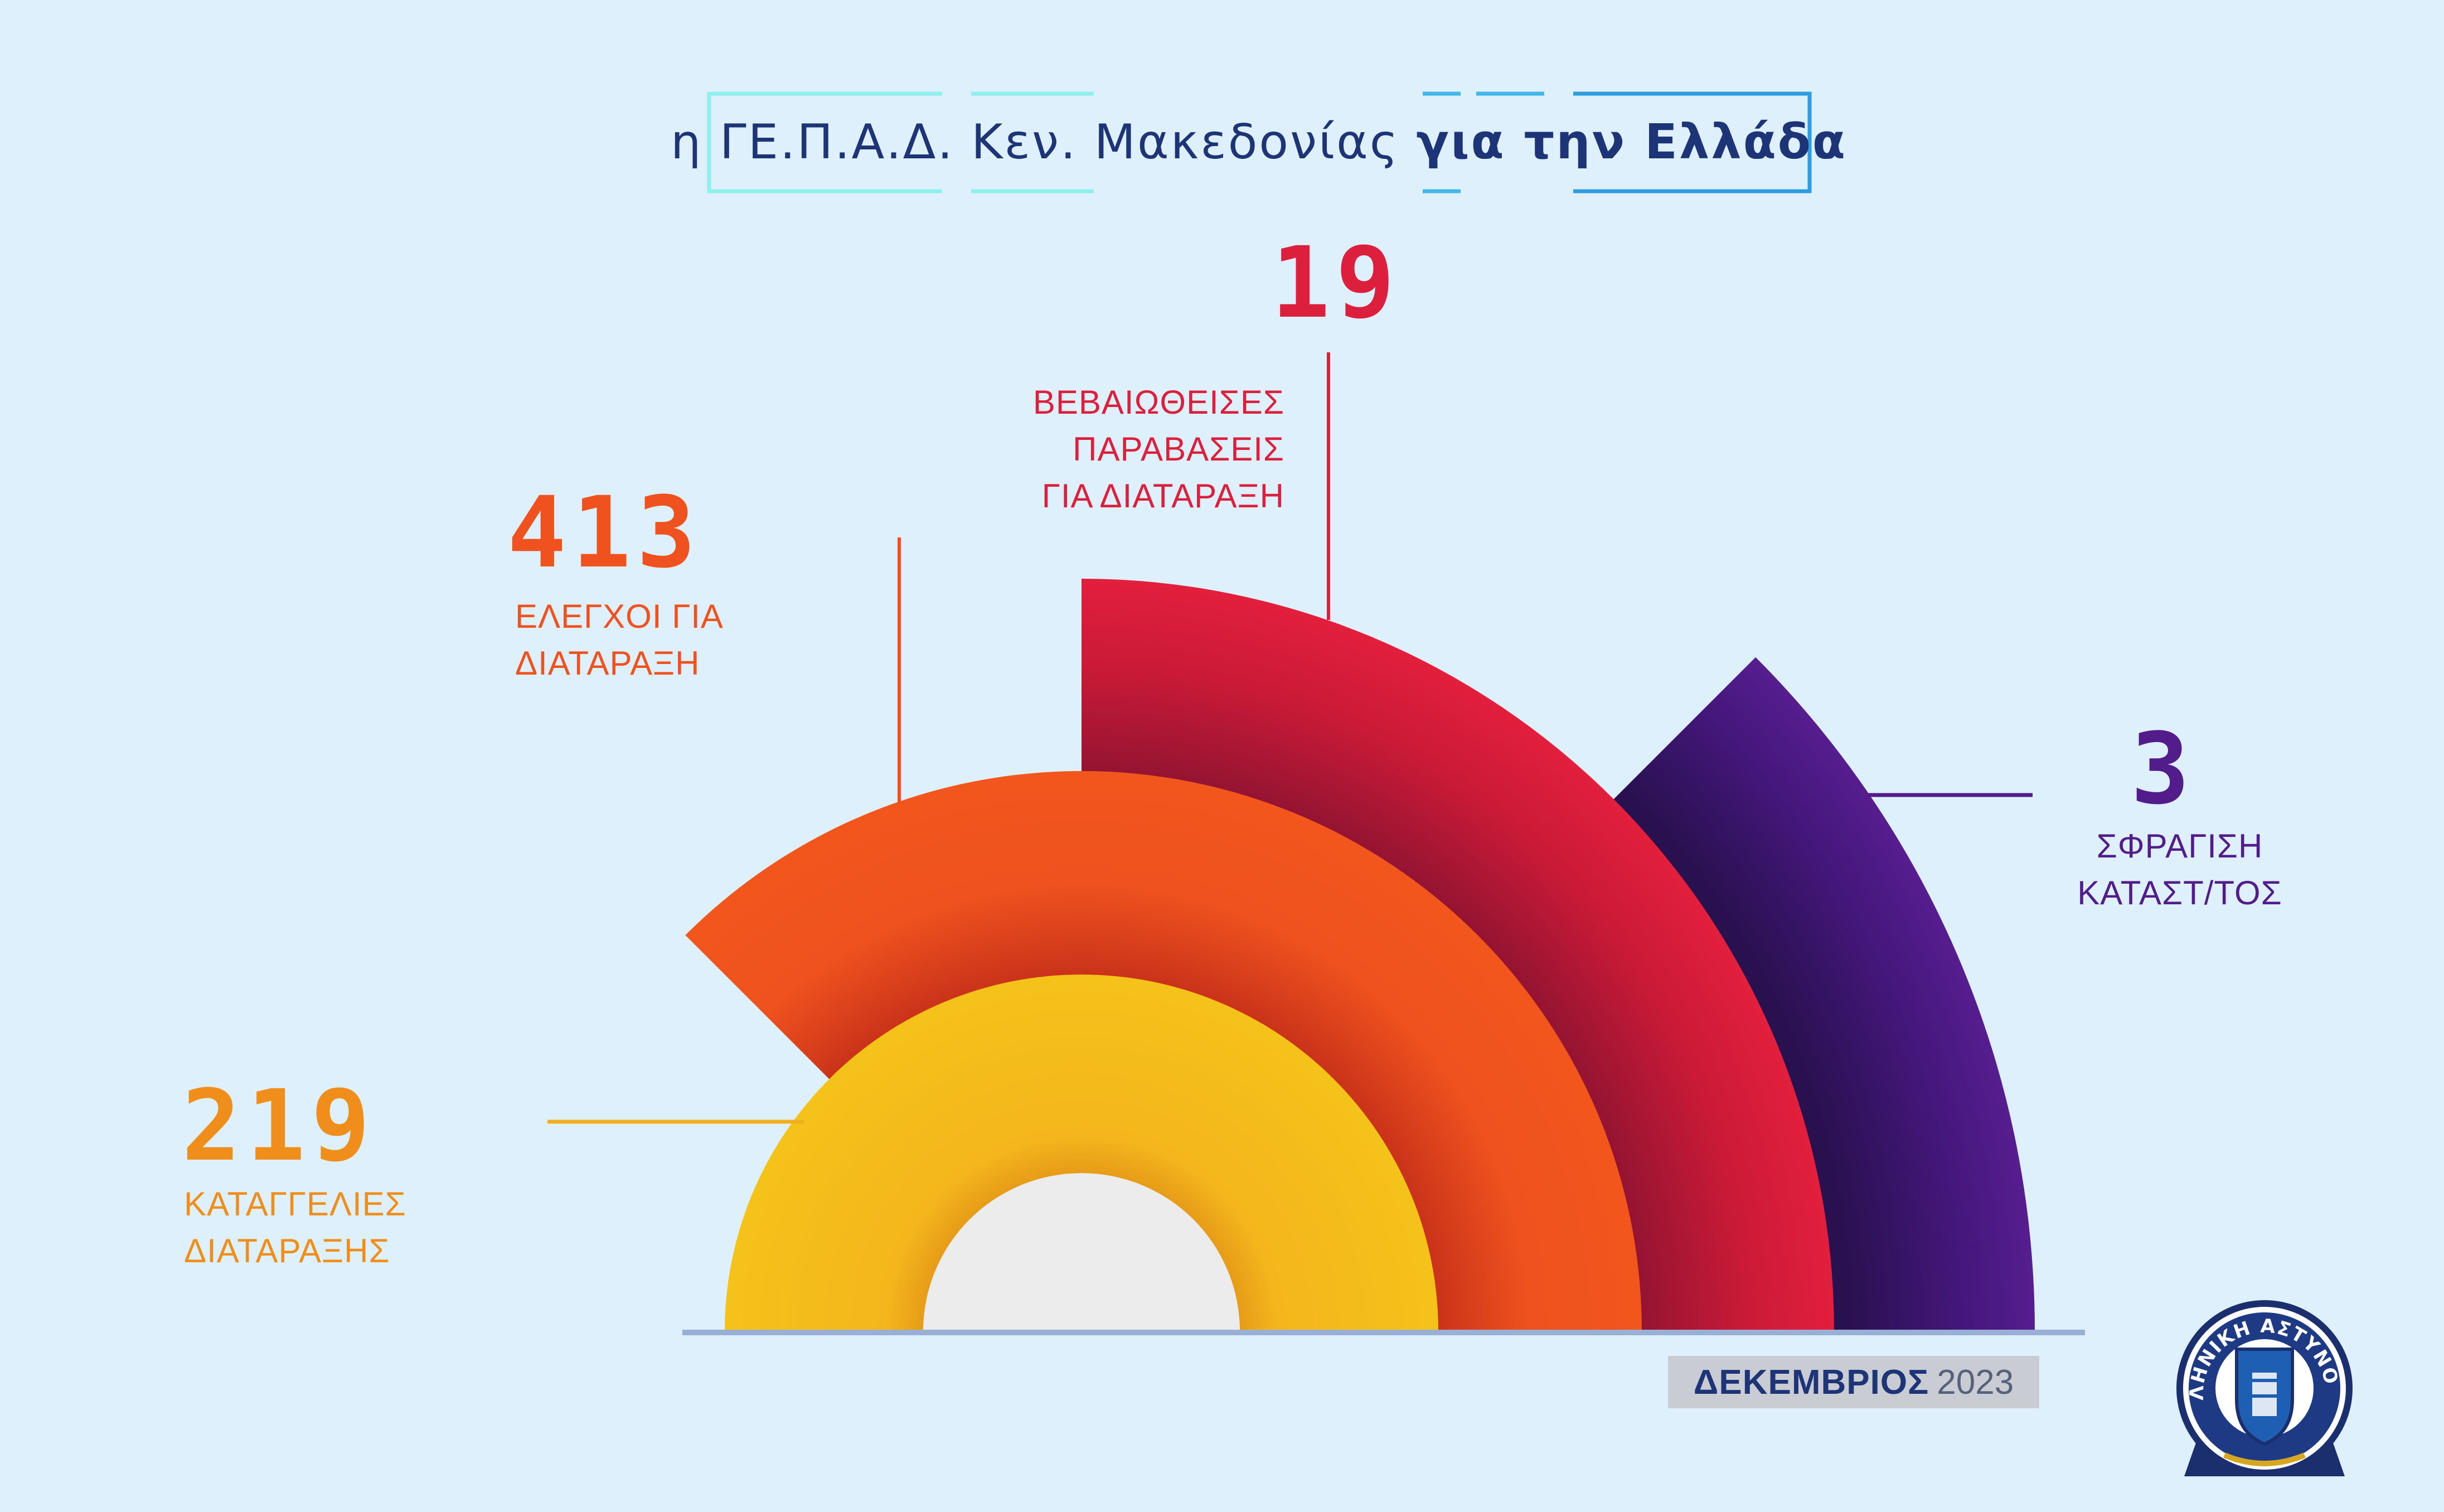  What do you see at coordinates (1081, 1153) in the screenshot?
I see `arc-0-yellow` at bounding box center [1081, 1153].